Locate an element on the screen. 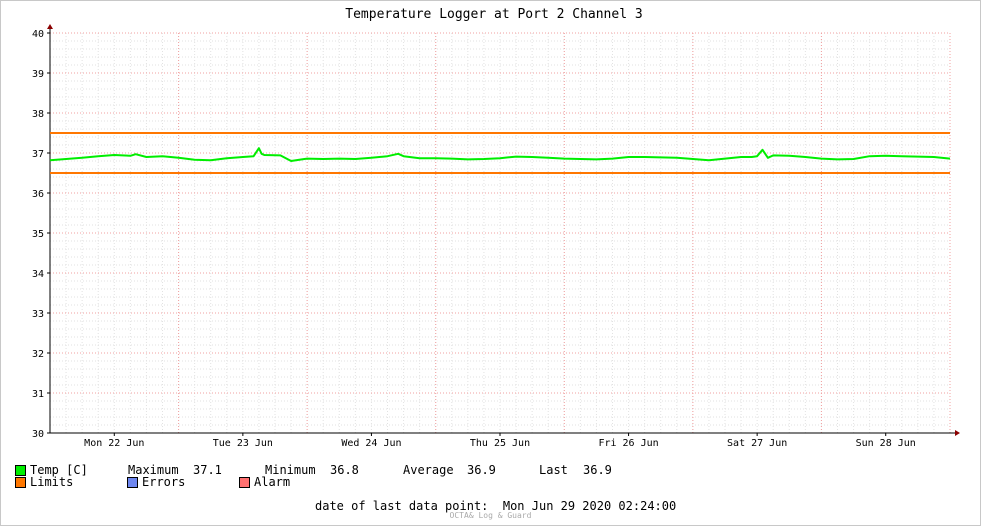 This screenshot has width=981, height=526. limits-swatch is located at coordinates (20, 482).